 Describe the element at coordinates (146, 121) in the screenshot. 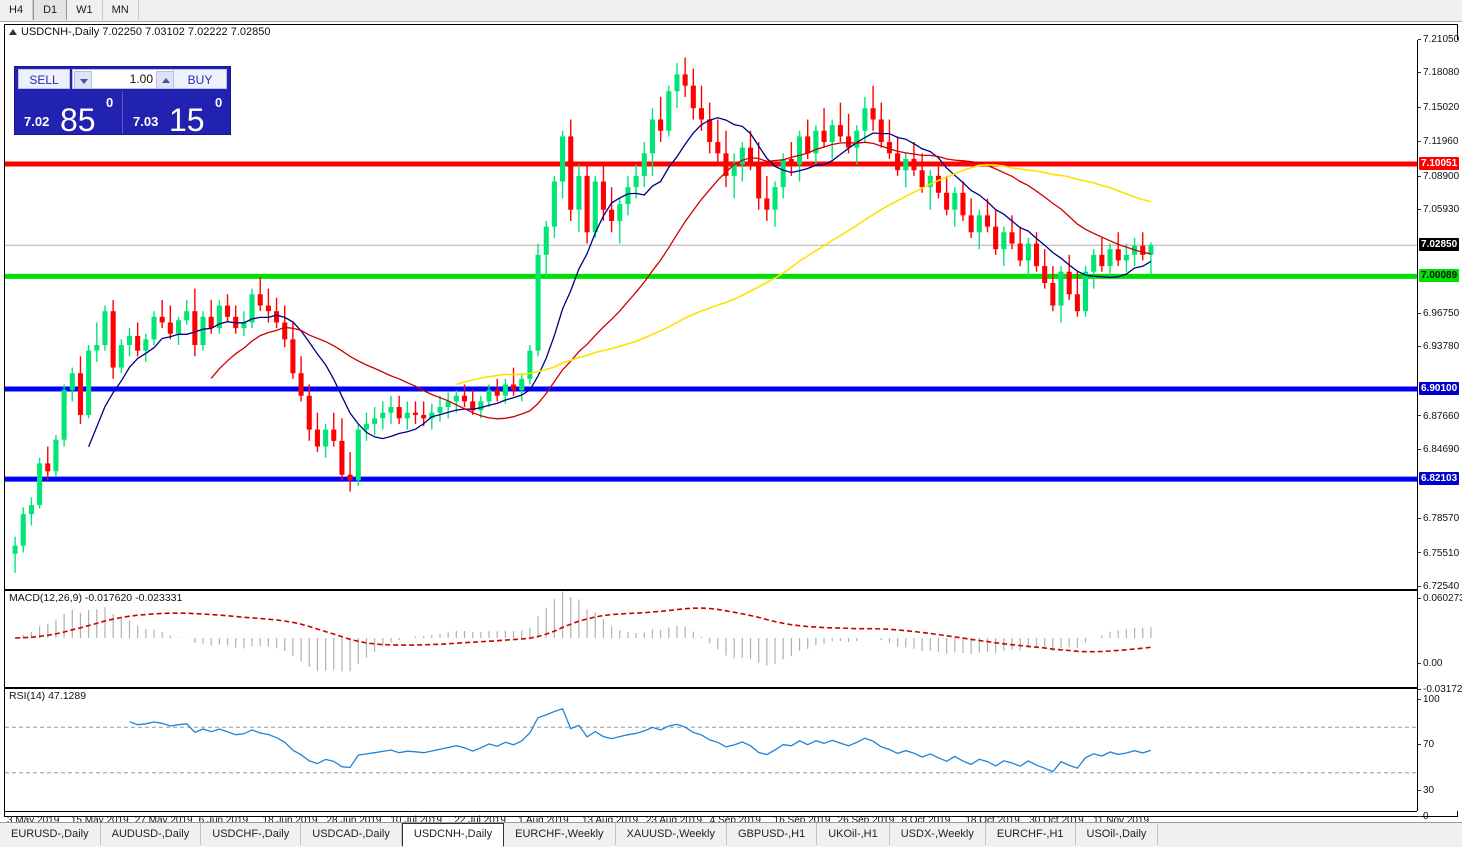

I see `buy-price-prefix: 7.03` at that location.